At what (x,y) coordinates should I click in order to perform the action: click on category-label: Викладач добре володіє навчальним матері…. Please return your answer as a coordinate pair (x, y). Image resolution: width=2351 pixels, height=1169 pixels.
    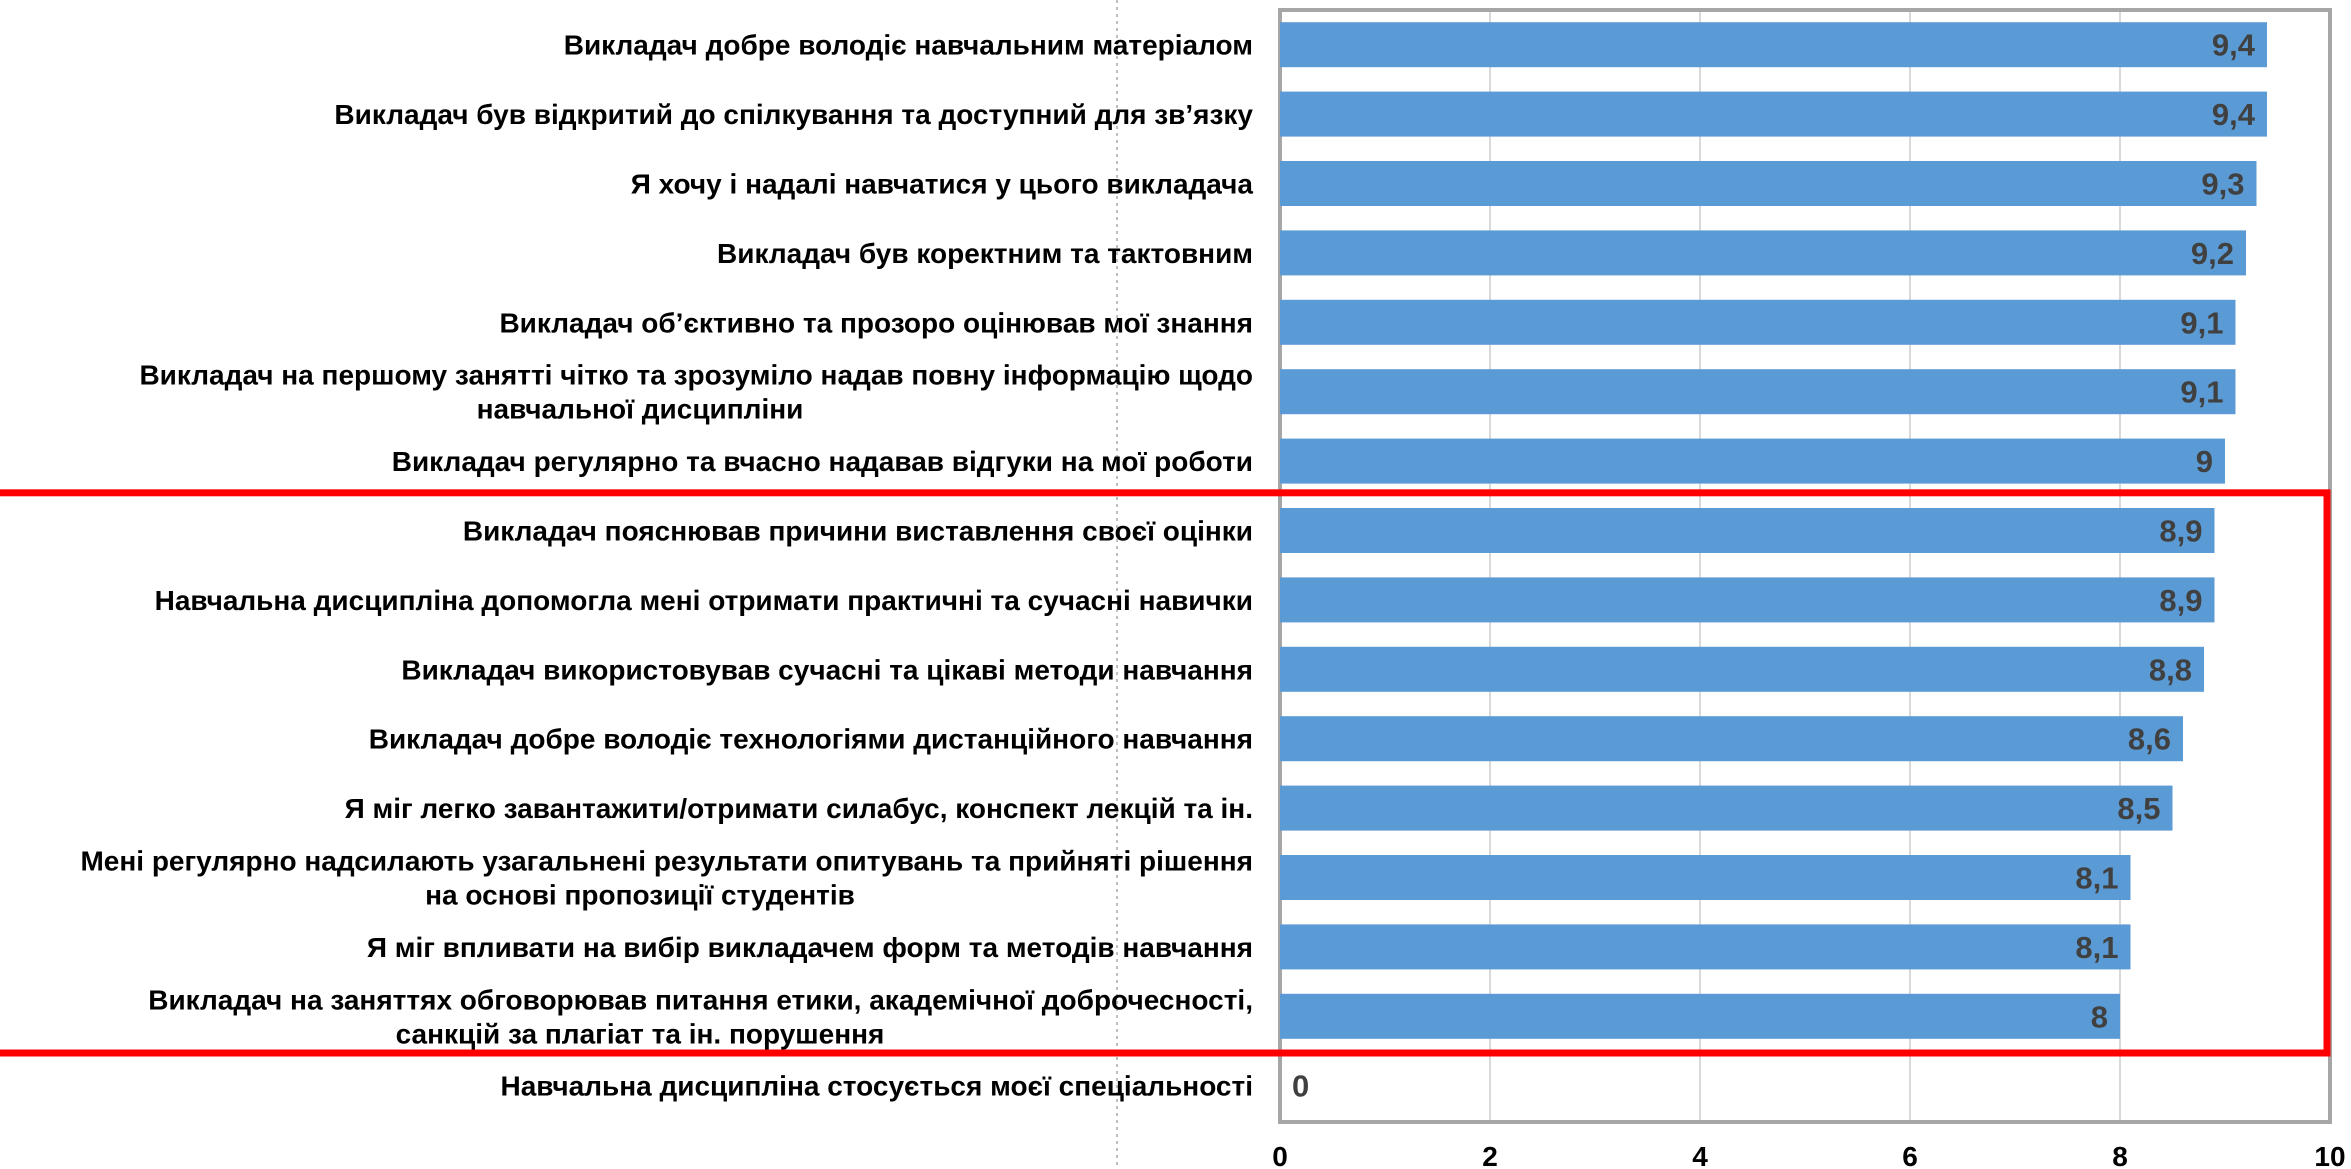
    Looking at the image, I should click on (908, 45).